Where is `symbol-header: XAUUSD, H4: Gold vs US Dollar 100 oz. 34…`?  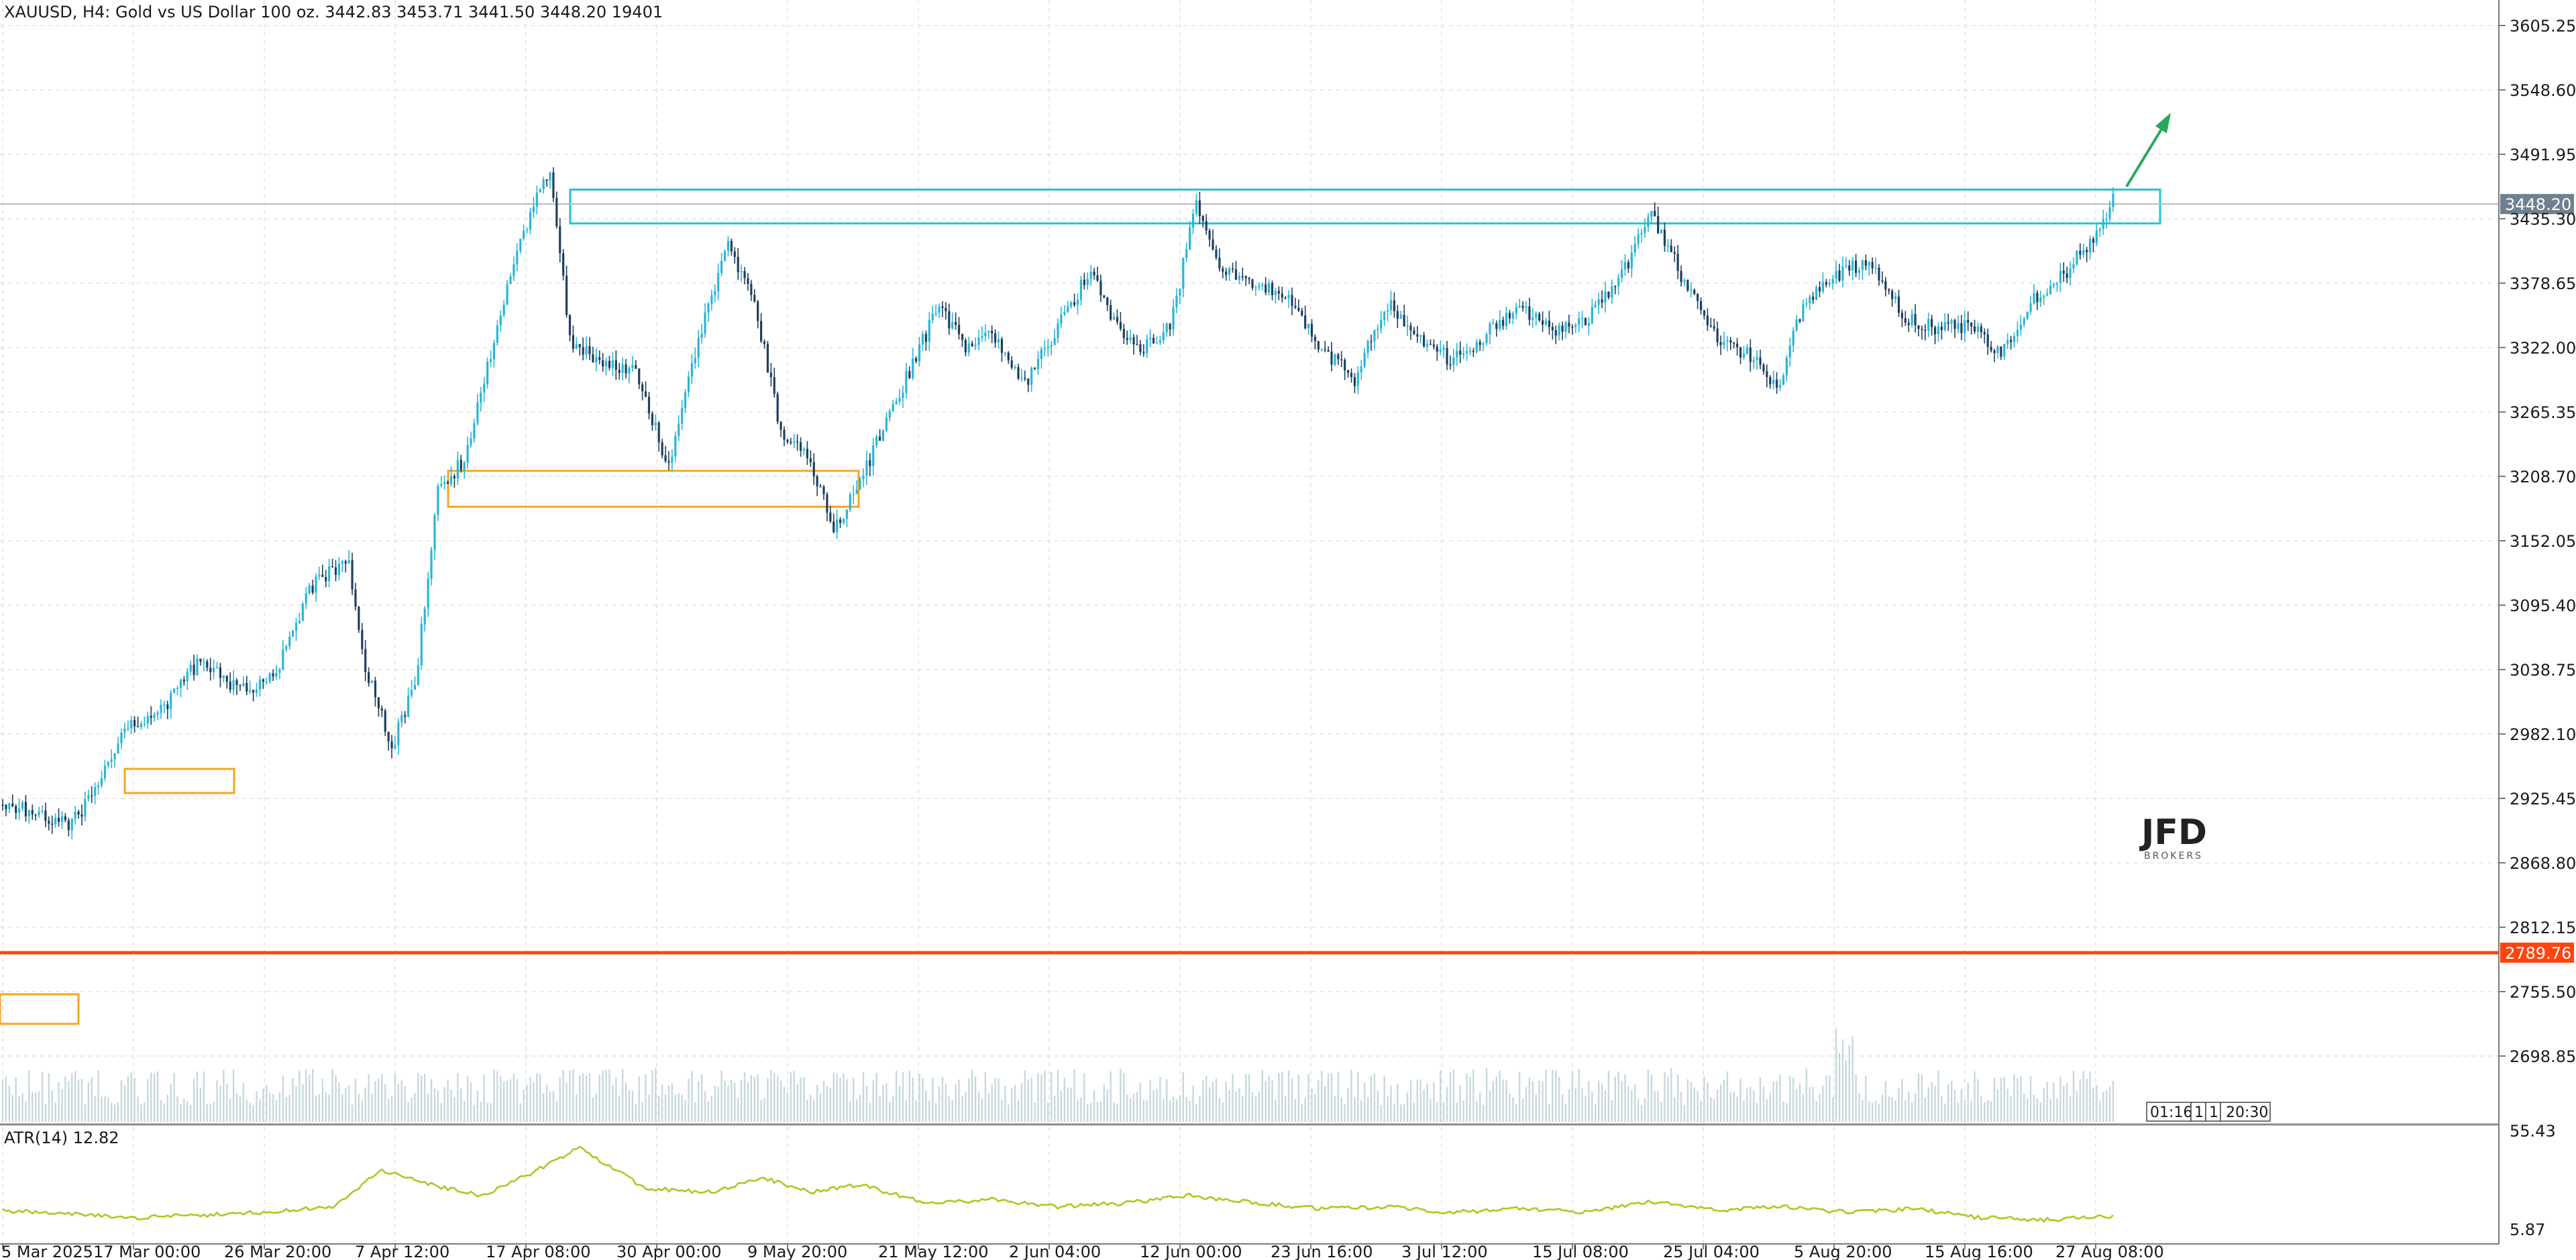
symbol-header: XAUUSD, H4: Gold vs US Dollar 100 oz. 34… is located at coordinates (333, 12).